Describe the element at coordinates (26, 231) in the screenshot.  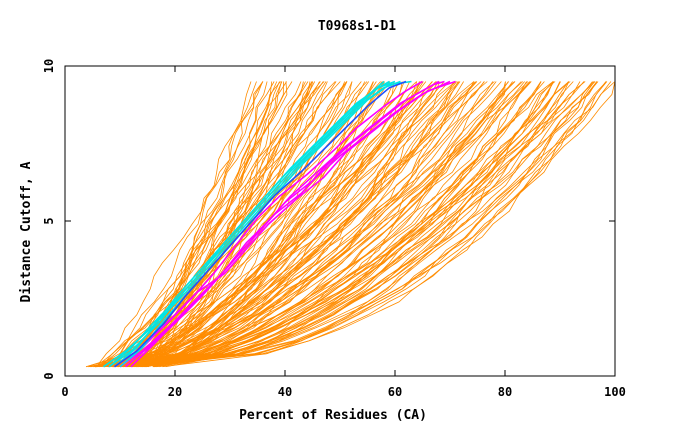
I see `y-axis-label: Distance Cutoff, A` at that location.